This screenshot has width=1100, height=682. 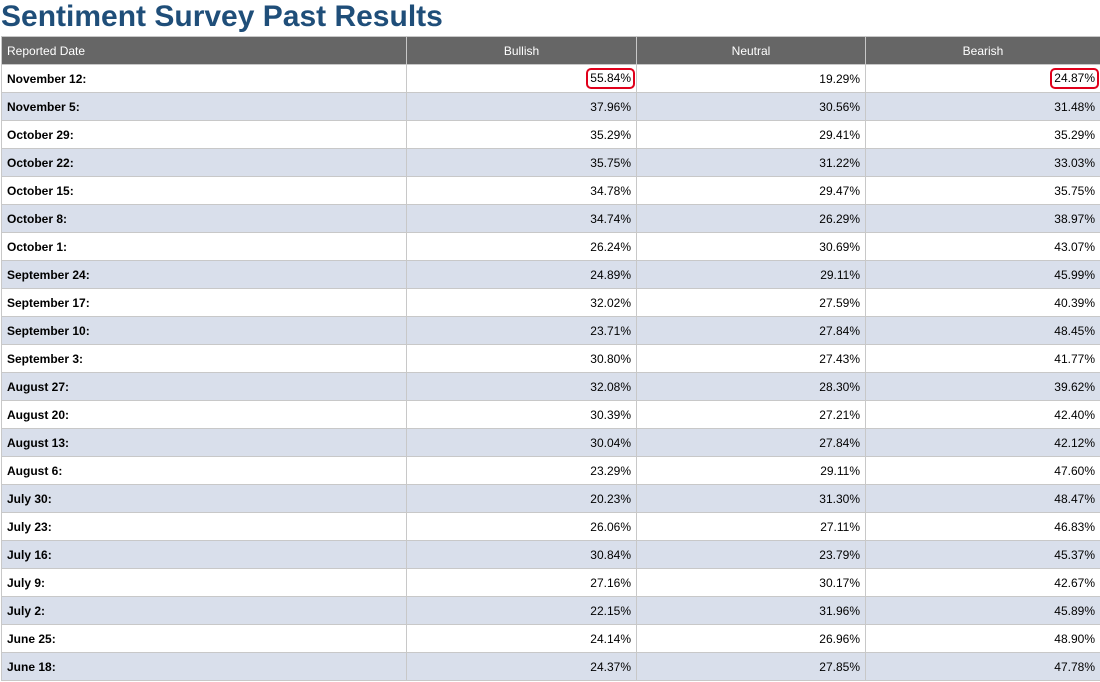 What do you see at coordinates (521, 610) in the screenshot?
I see `bullish-cell: 22.15%` at bounding box center [521, 610].